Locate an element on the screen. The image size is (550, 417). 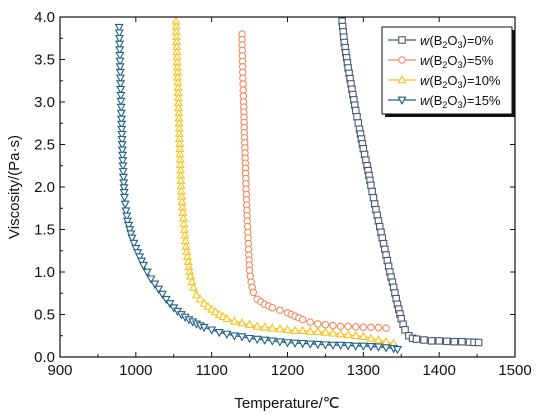
y-tick-label-0: 0.0 is located at coordinates (44, 357).